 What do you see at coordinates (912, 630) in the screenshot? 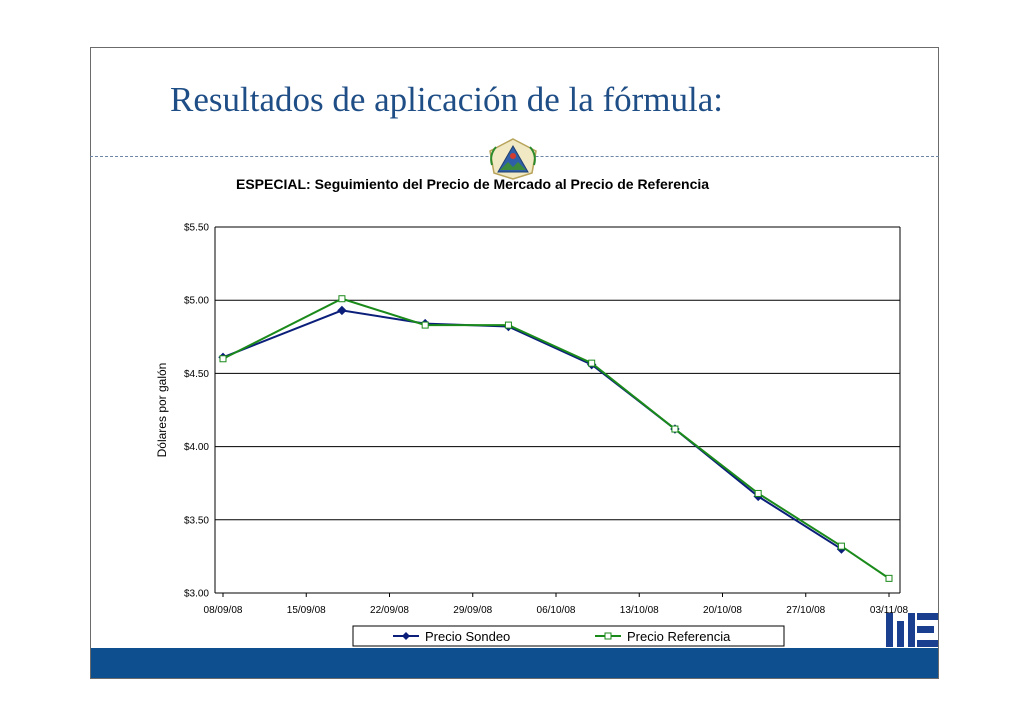
I see `ministerio-economia-logo-icon` at bounding box center [912, 630].